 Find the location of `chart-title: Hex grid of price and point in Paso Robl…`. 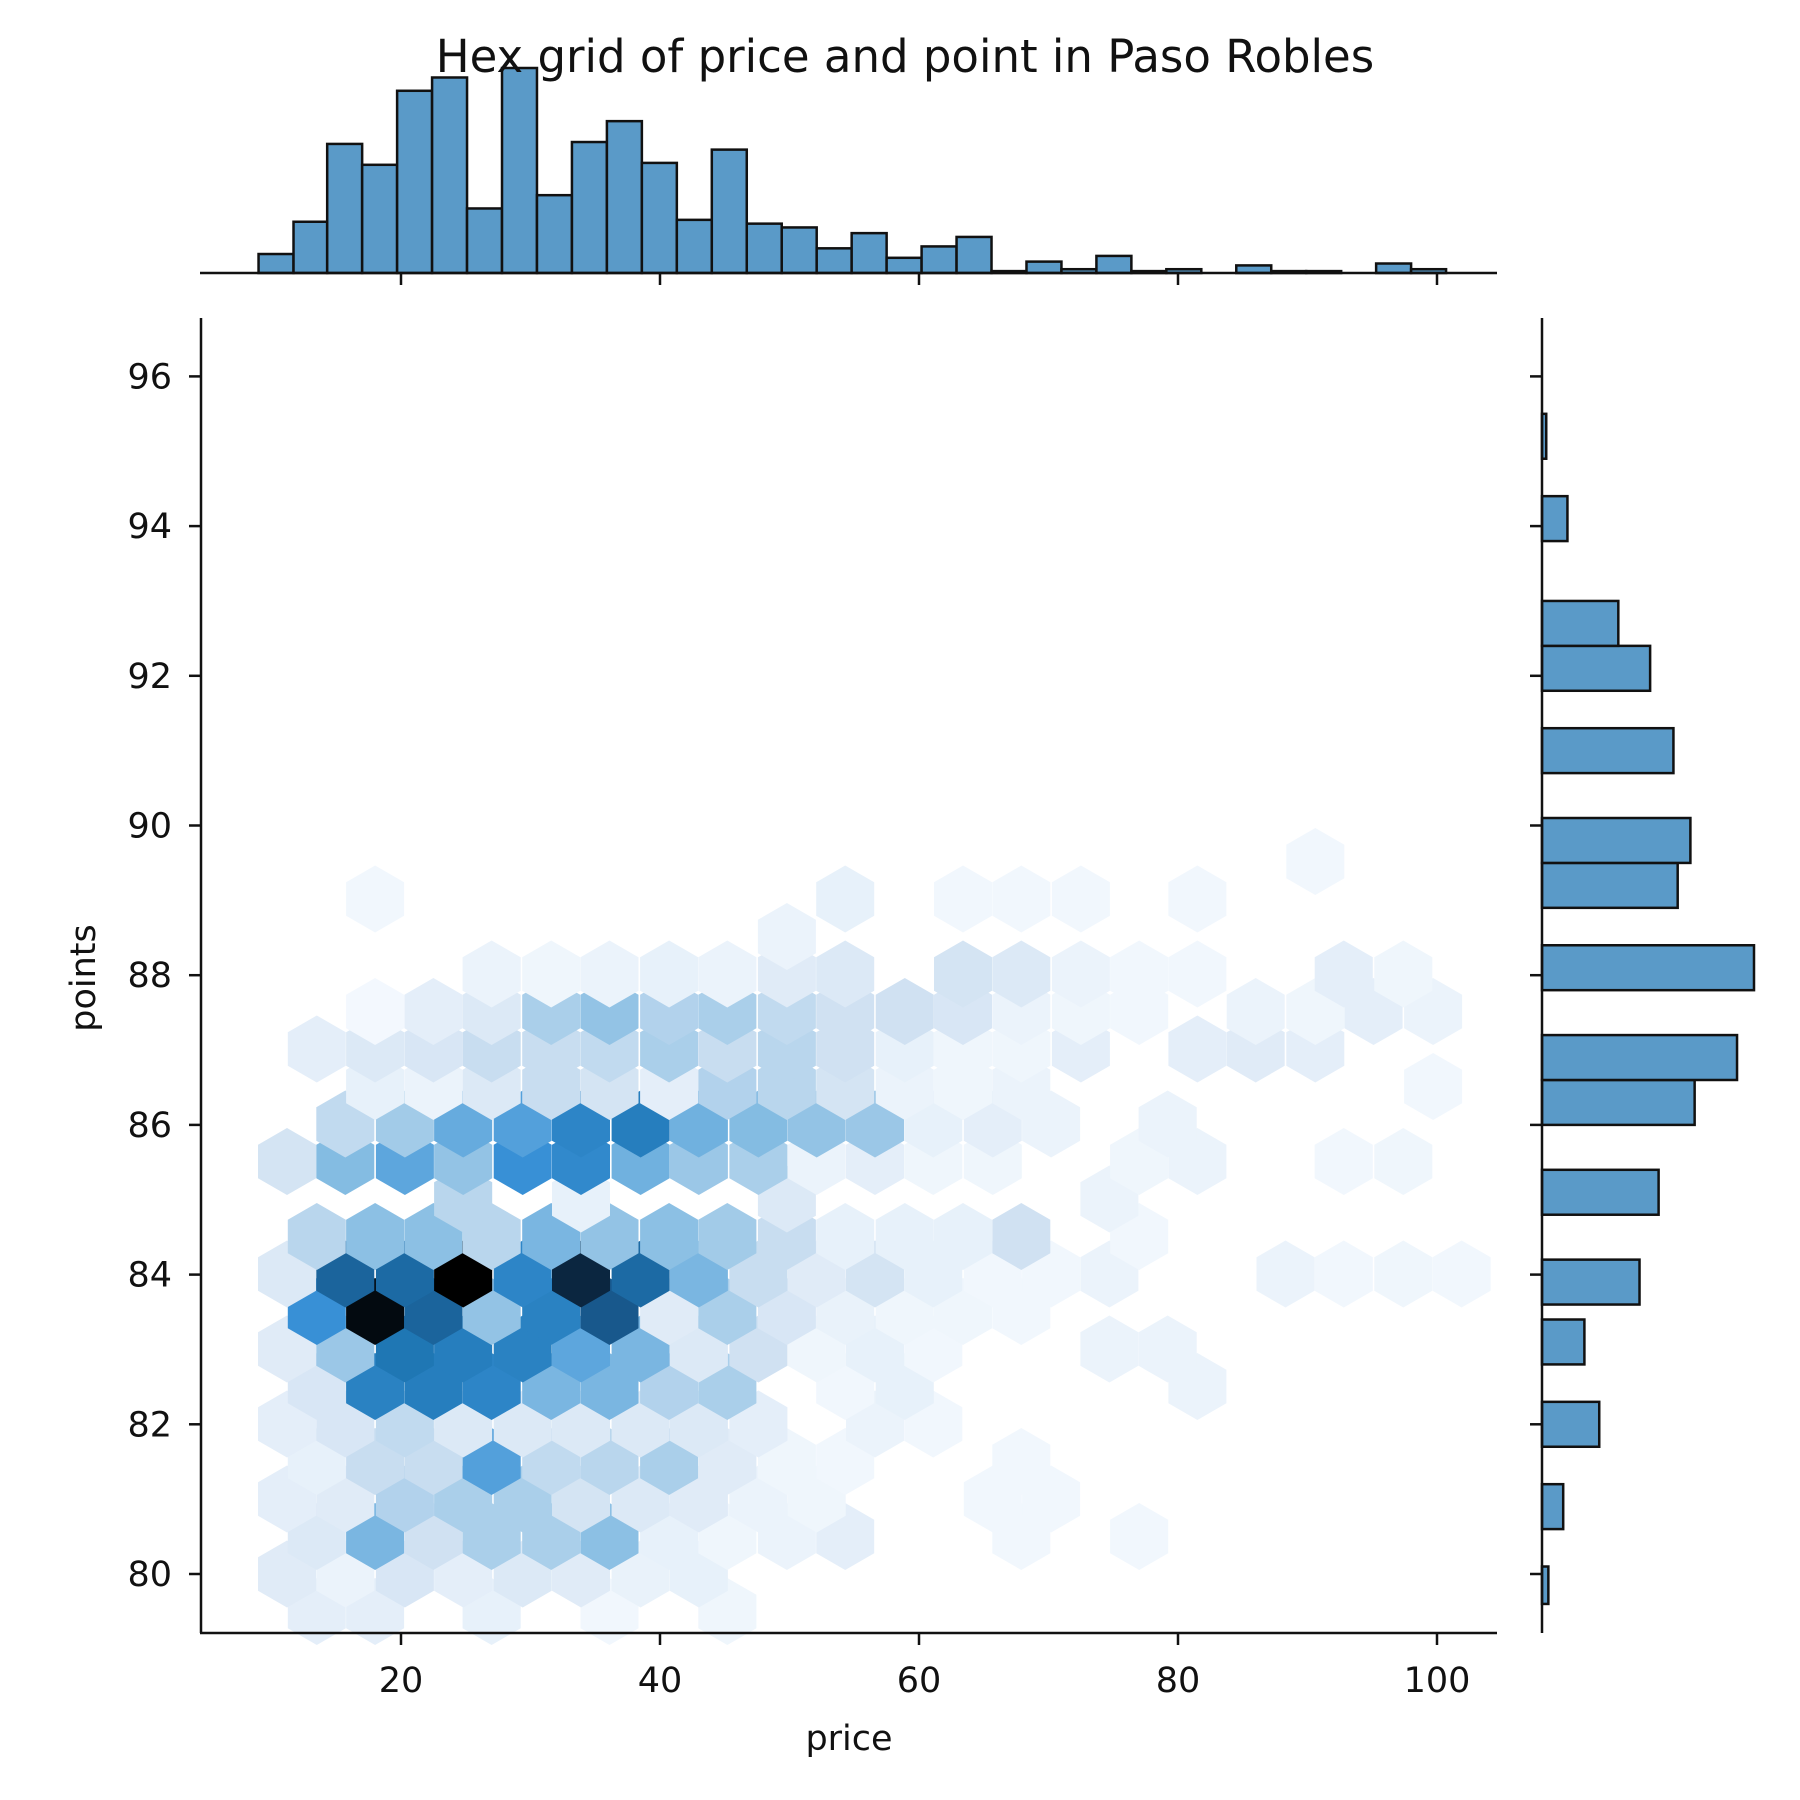

chart-title: Hex grid of price and point in Paso Robl… is located at coordinates (905, 56).